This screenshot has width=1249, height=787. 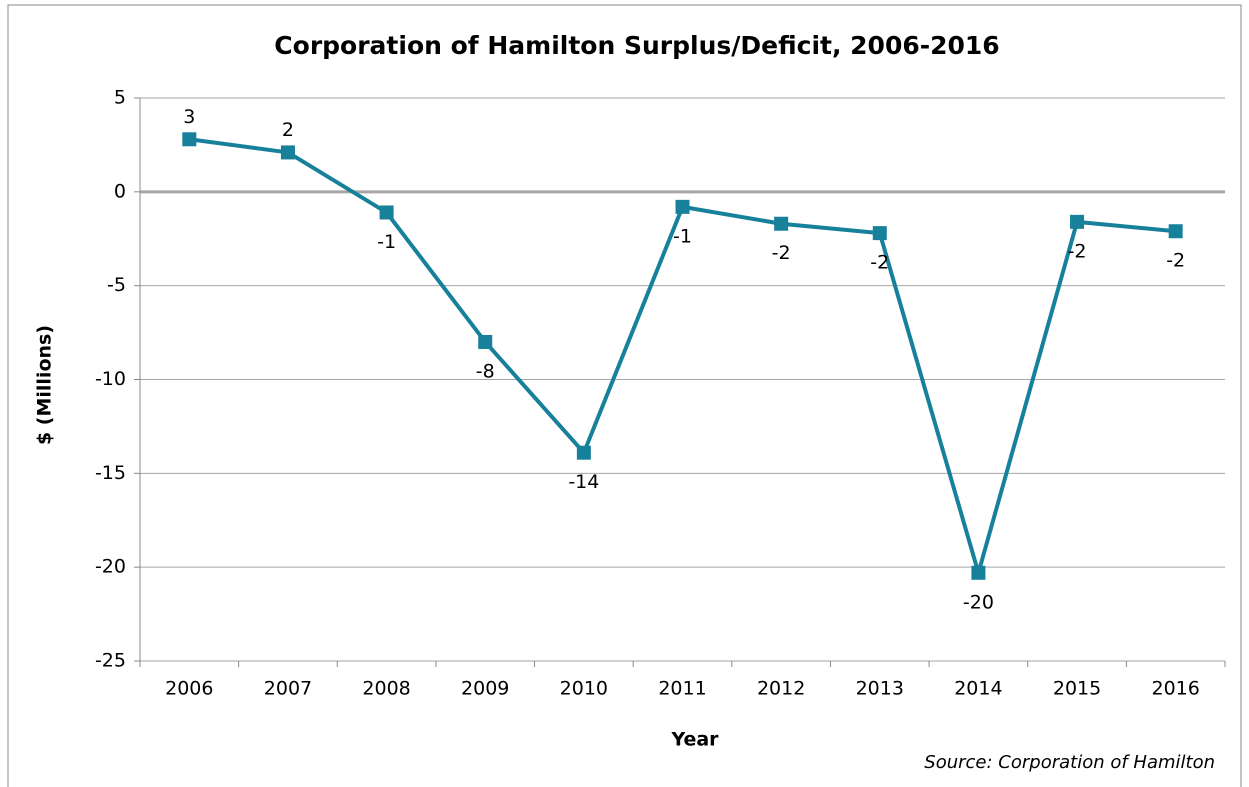 I want to click on data-label: 2, so click(x=288, y=130).